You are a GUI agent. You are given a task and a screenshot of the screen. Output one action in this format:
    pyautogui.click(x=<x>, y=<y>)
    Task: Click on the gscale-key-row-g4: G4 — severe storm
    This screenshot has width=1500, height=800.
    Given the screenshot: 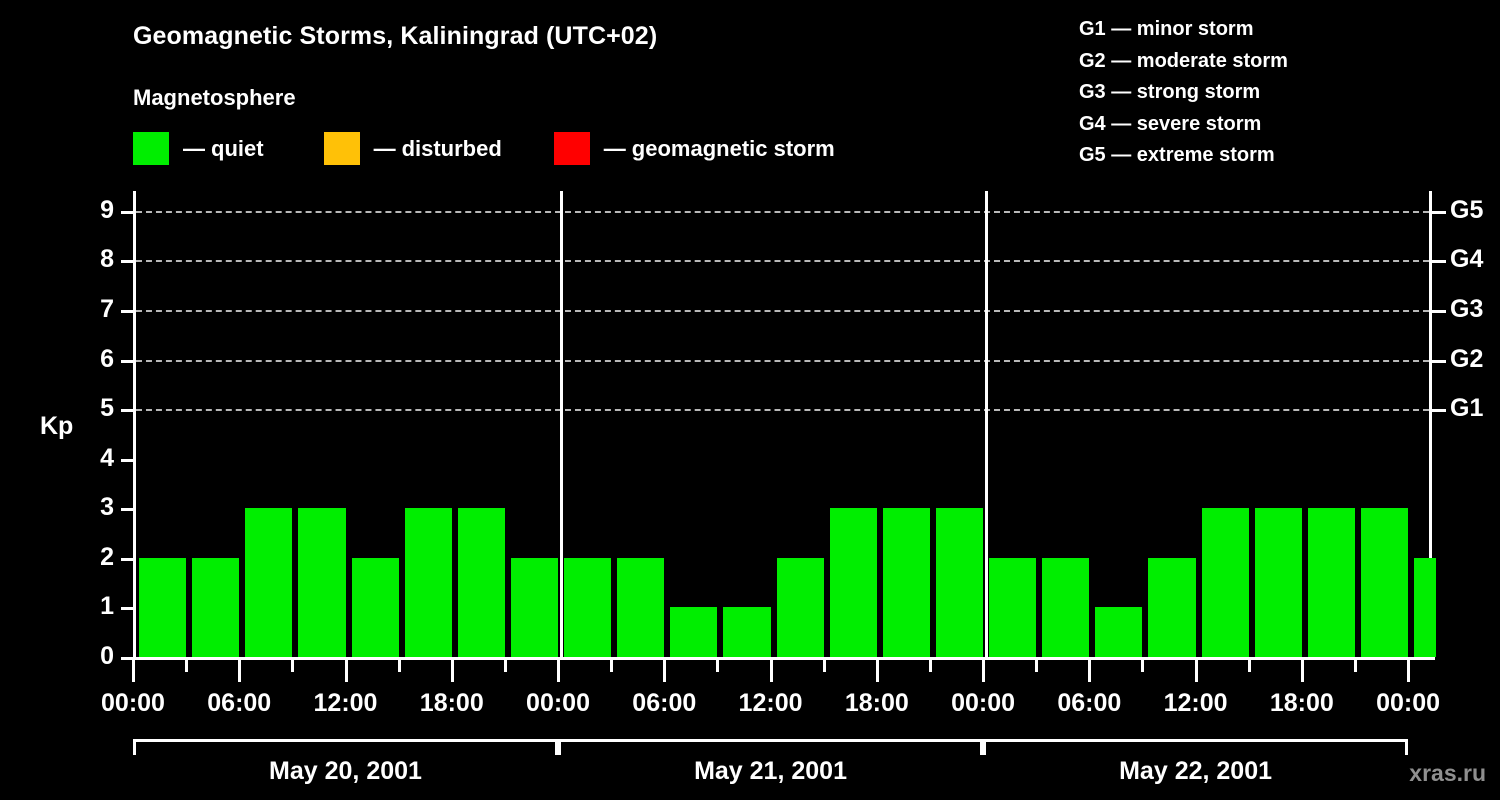 What is the action you would take?
    pyautogui.click(x=1170, y=123)
    